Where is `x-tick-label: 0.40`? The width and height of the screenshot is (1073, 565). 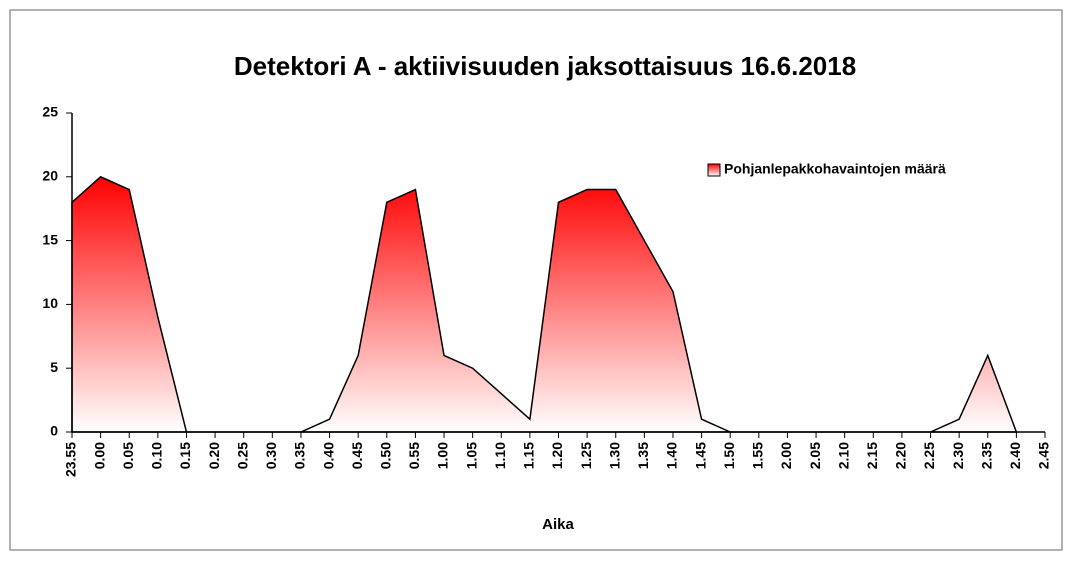 x-tick-label: 0.40 is located at coordinates (328, 455).